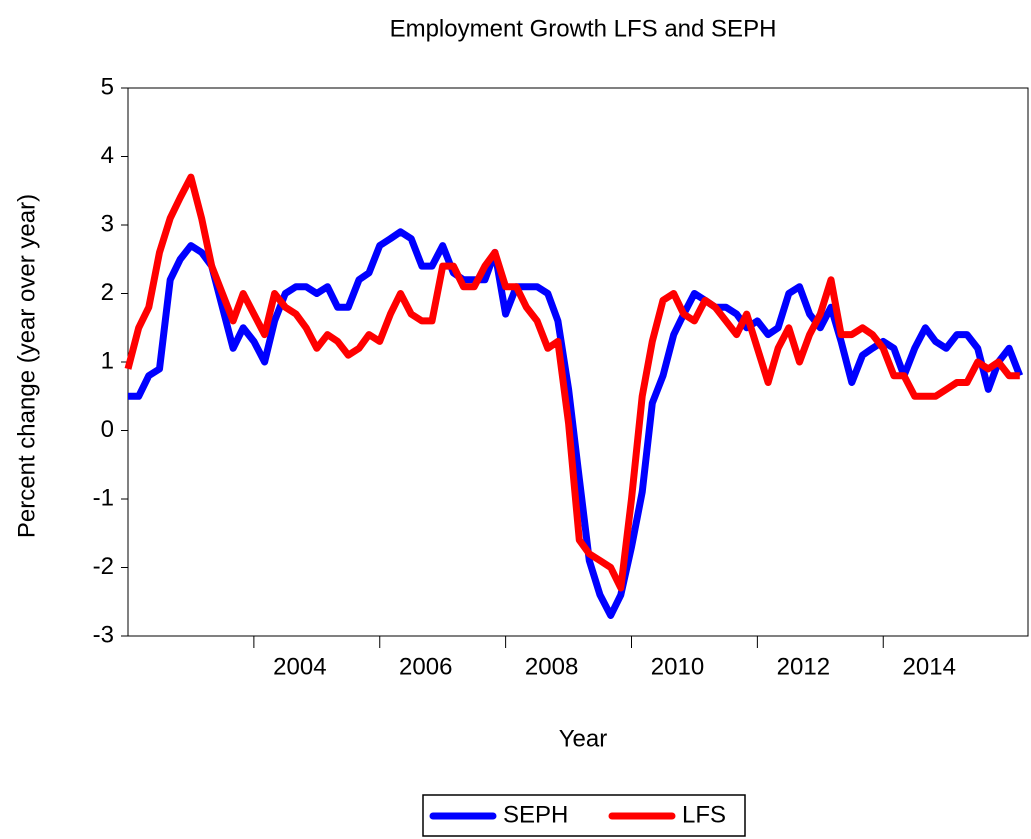 The width and height of the screenshot is (1031, 839). Describe the element at coordinates (107, 86) in the screenshot. I see `y-tick-label: 5` at that location.